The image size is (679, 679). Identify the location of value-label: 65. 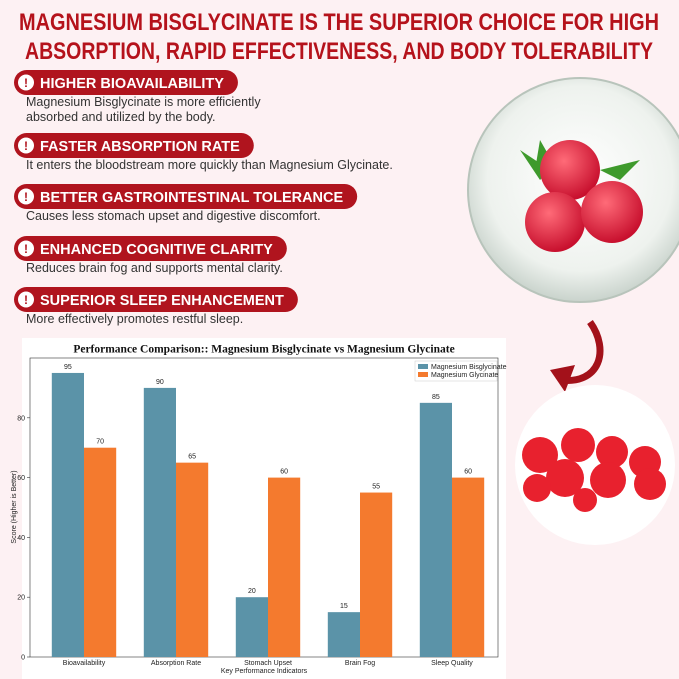
(192, 457).